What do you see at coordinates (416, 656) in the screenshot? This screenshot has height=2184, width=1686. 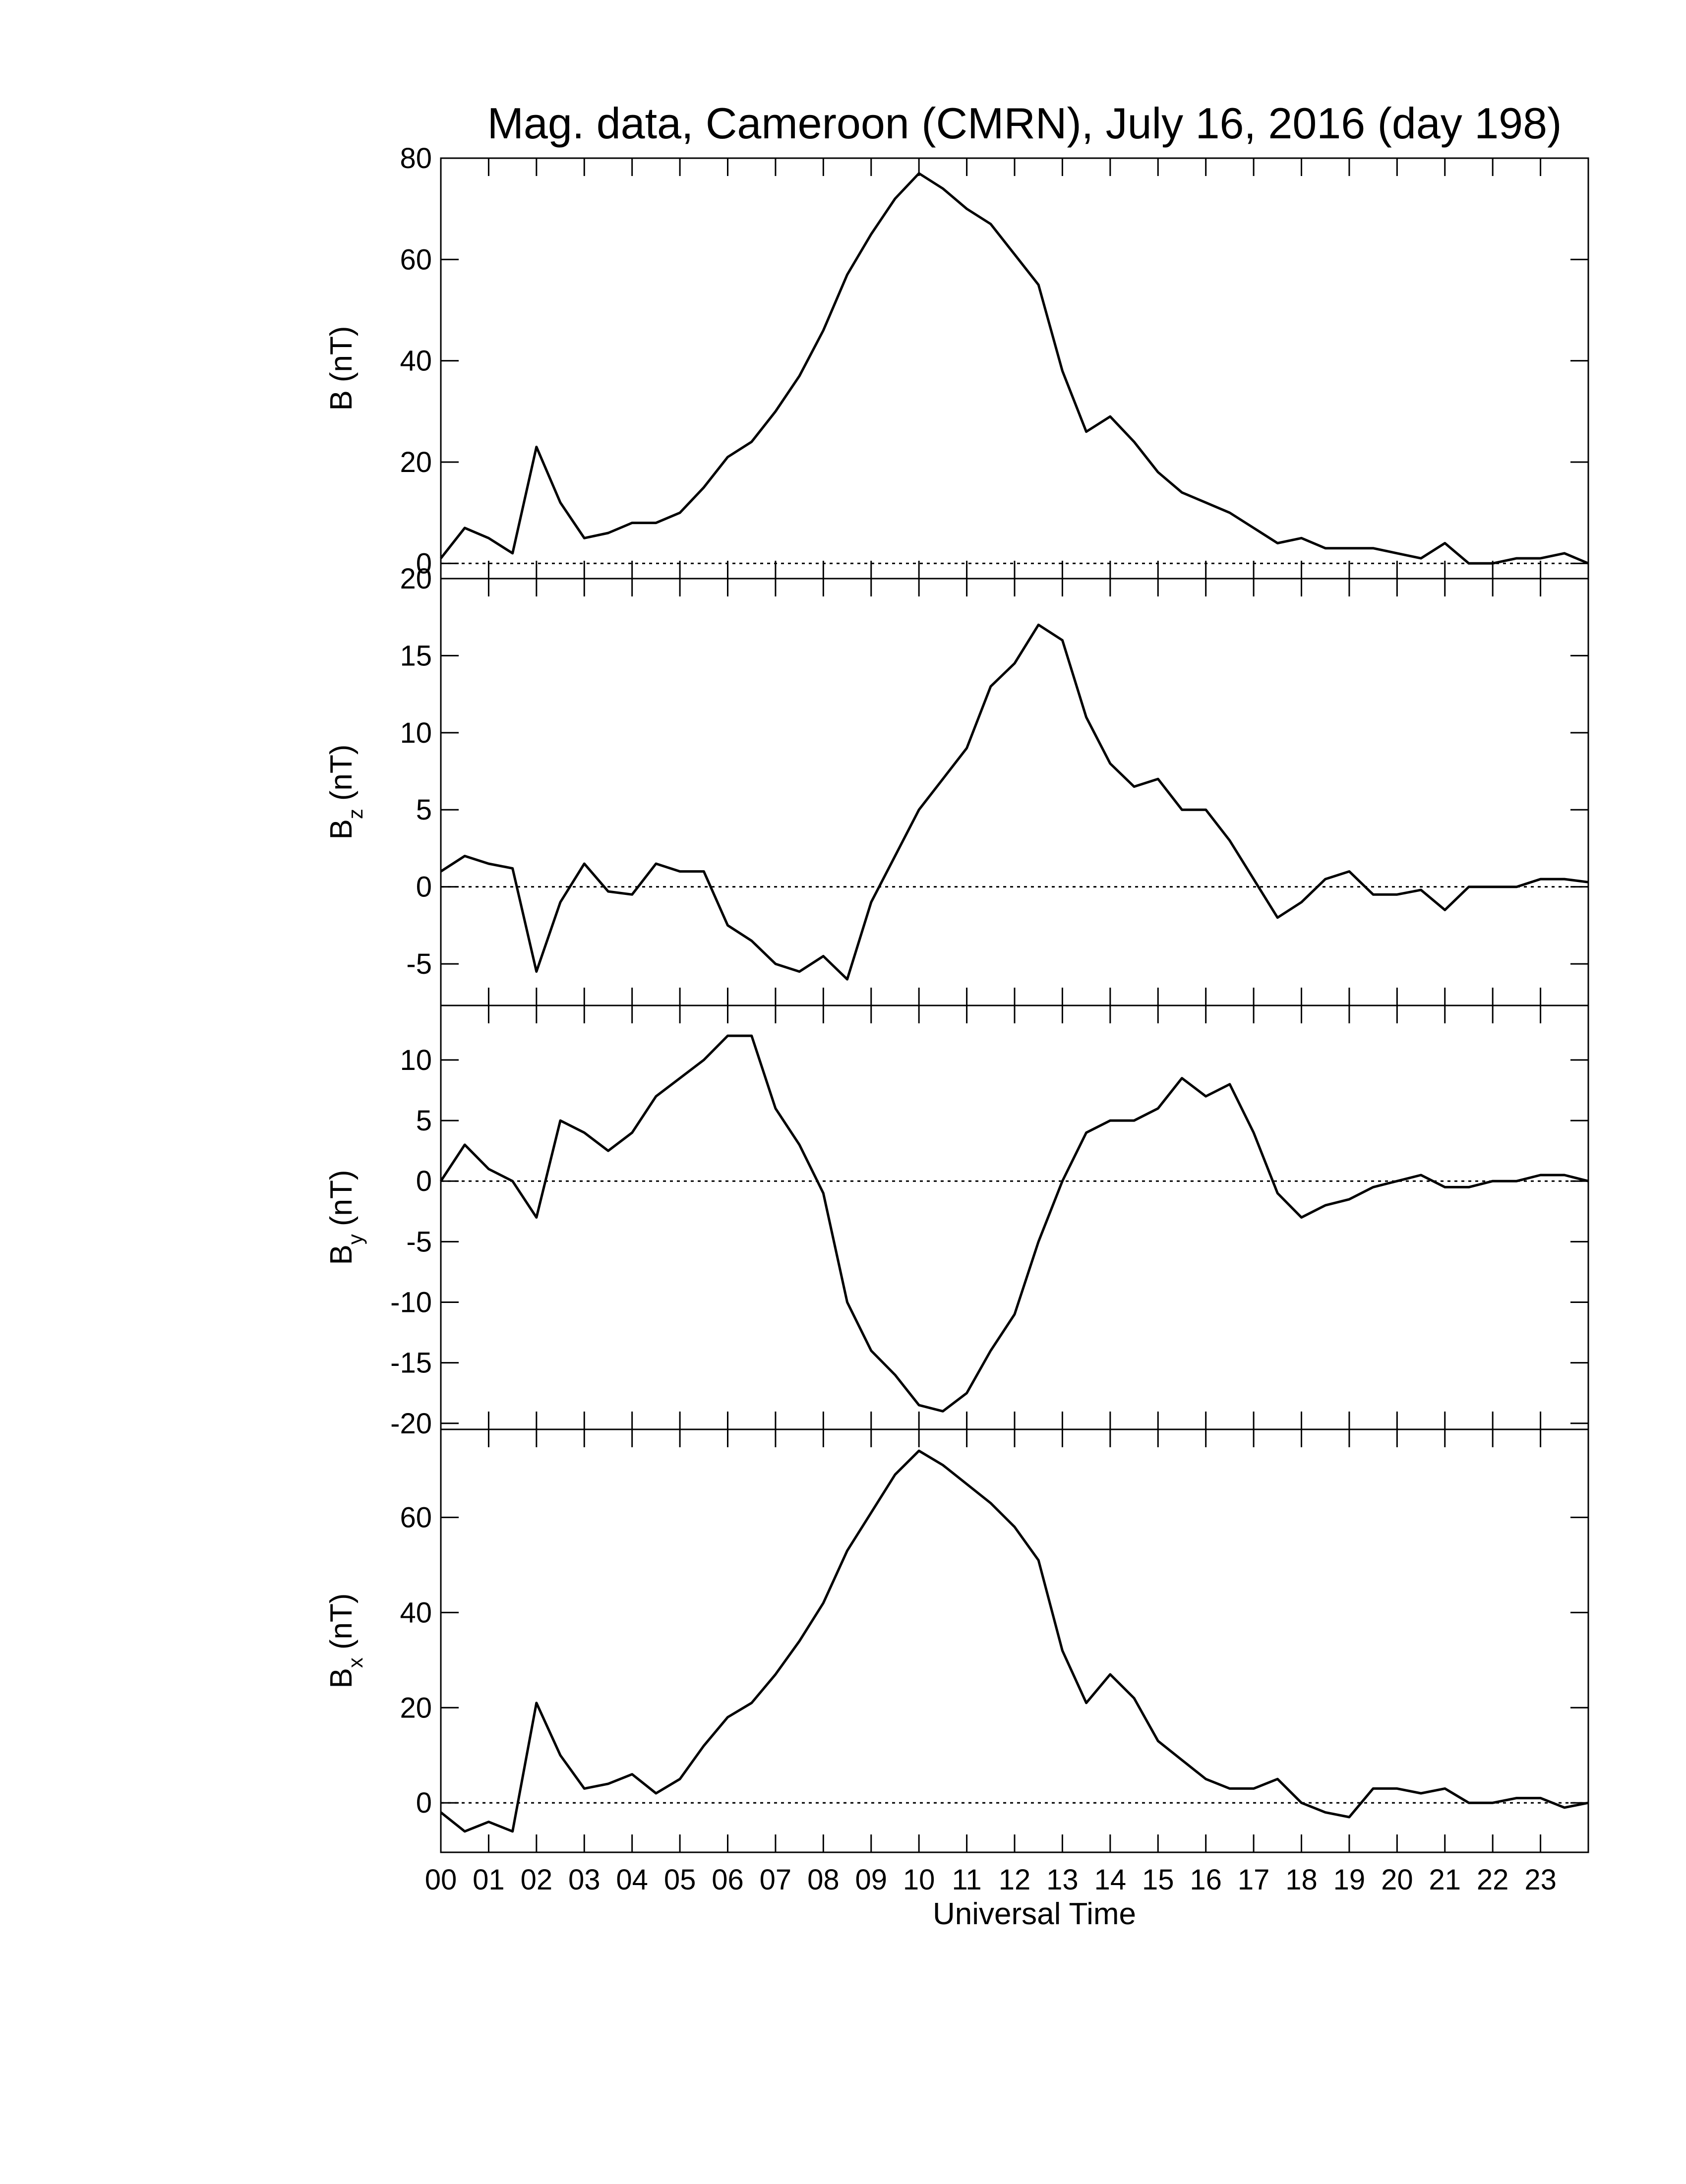 I see `y-tick-label: 15` at bounding box center [416, 656].